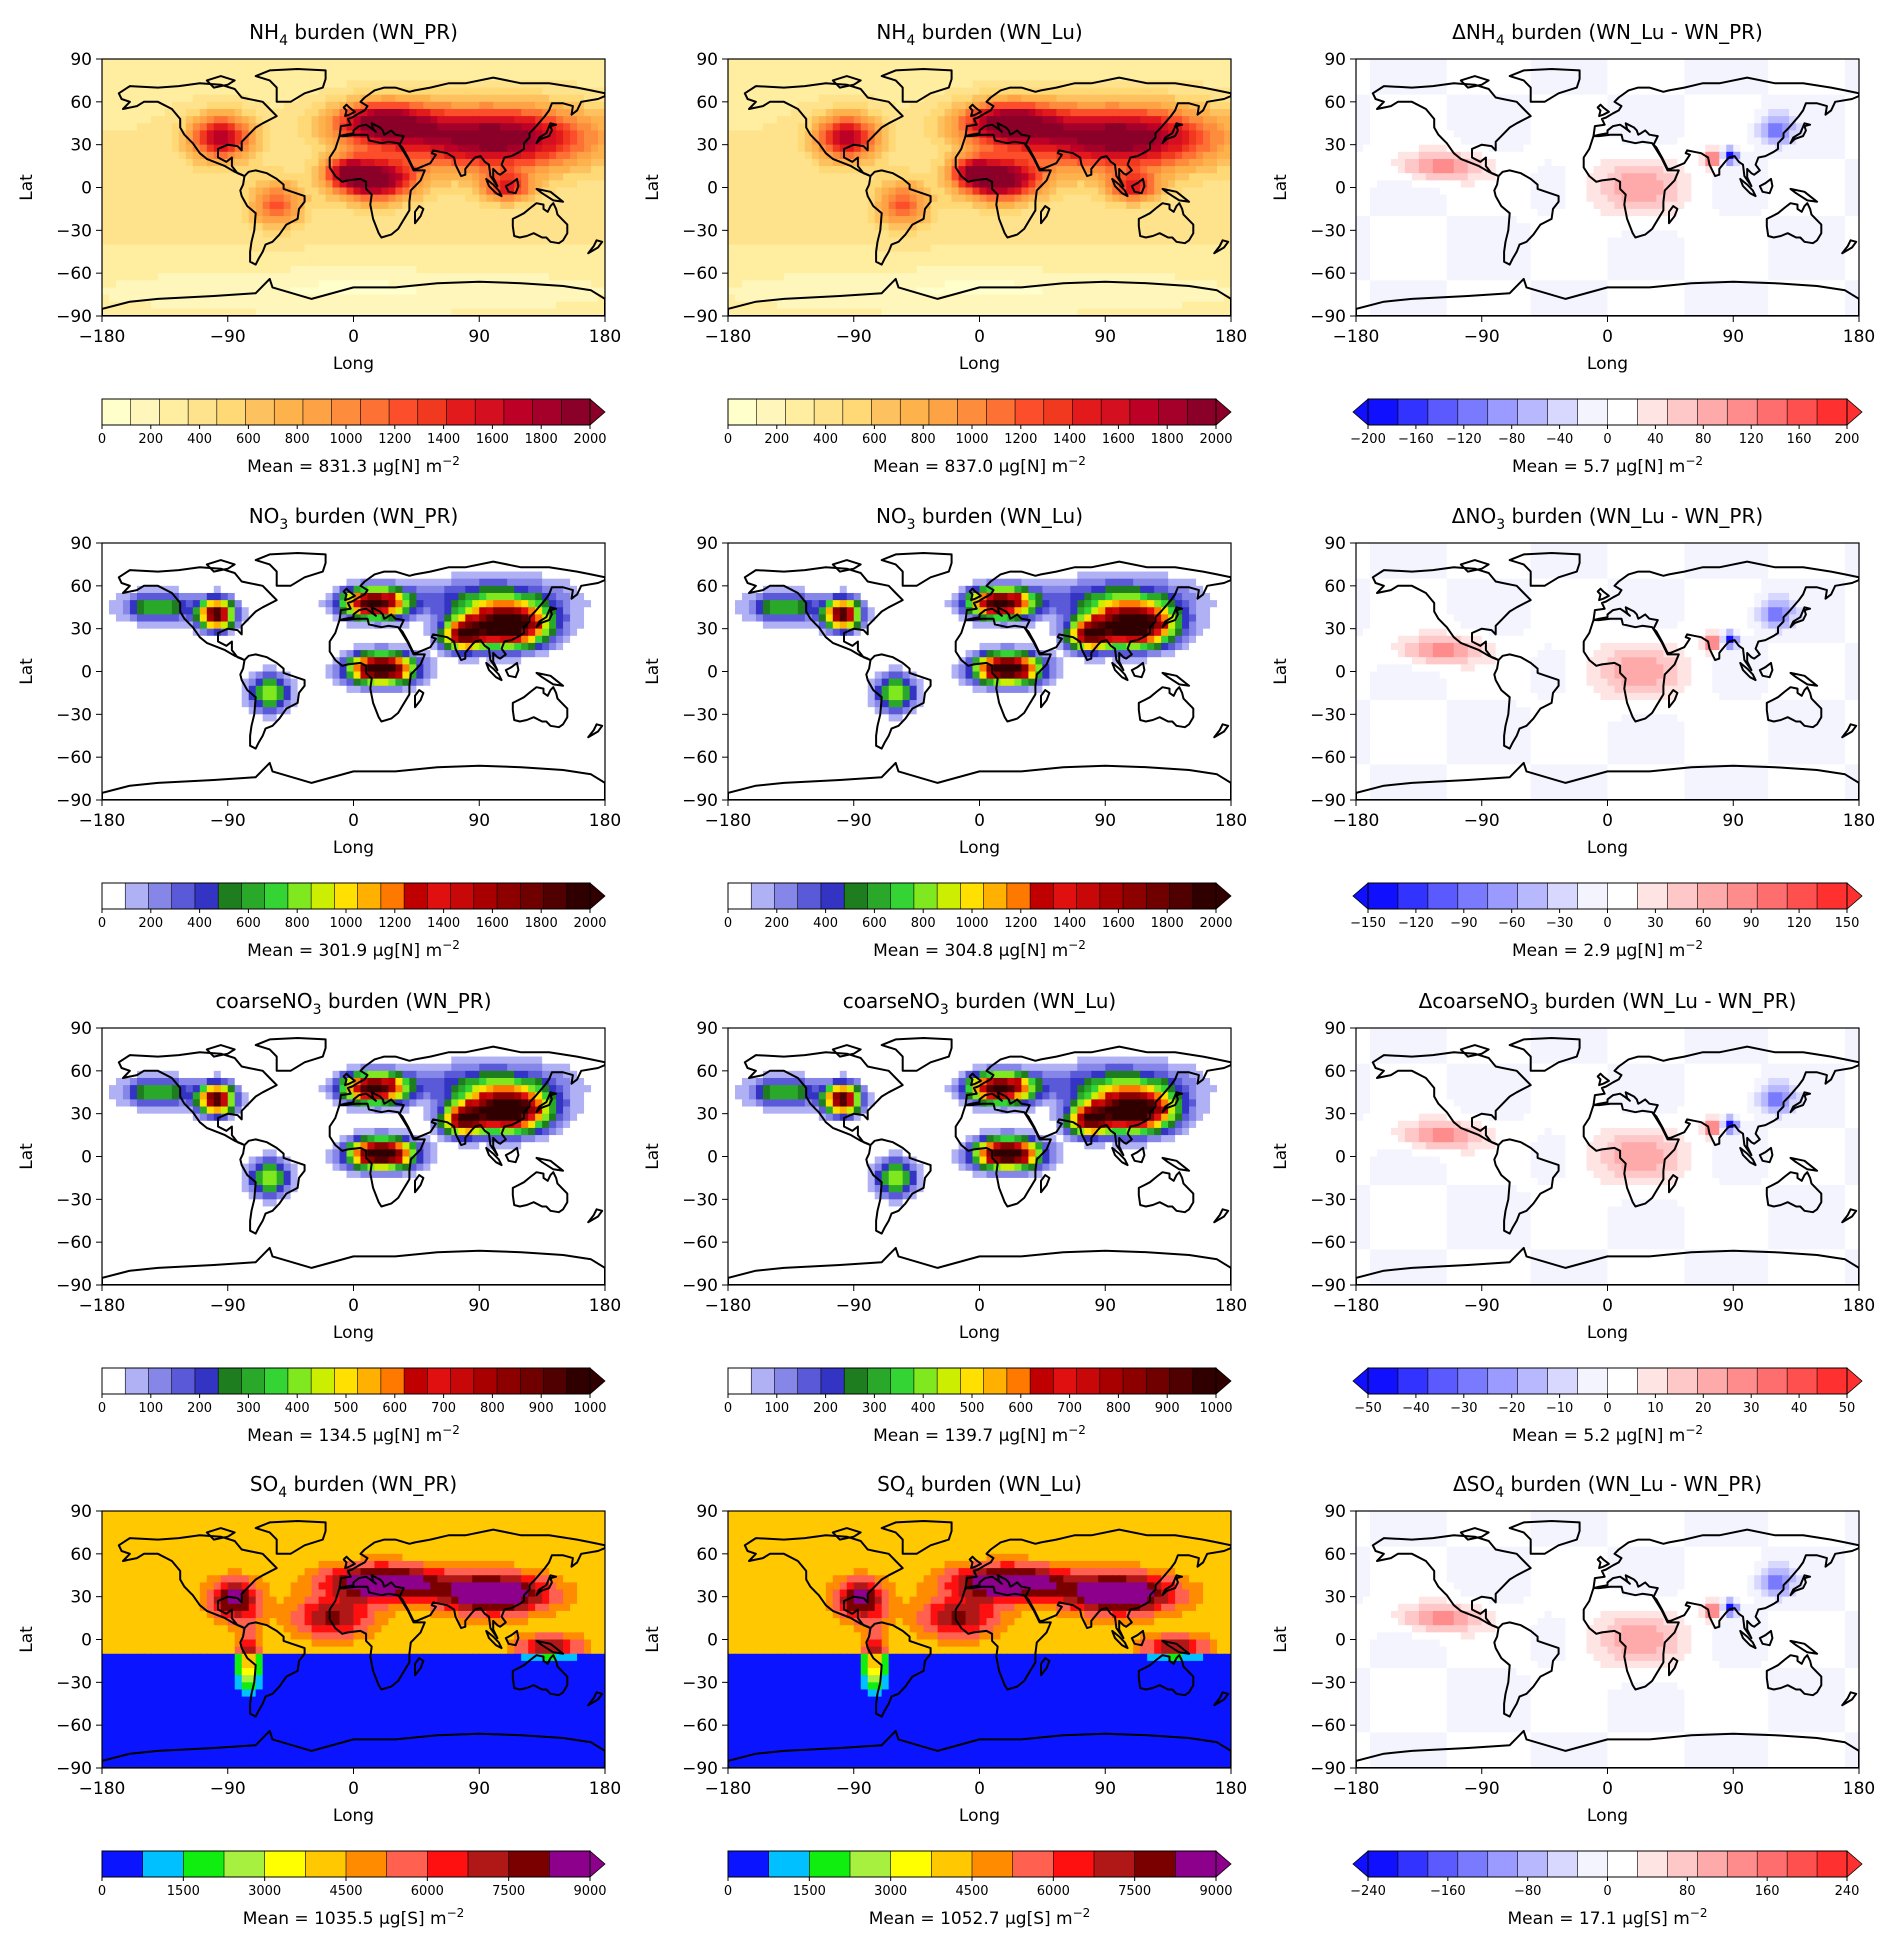  Describe the element at coordinates (353, 364) in the screenshot. I see `x-axis-label: Long` at that location.